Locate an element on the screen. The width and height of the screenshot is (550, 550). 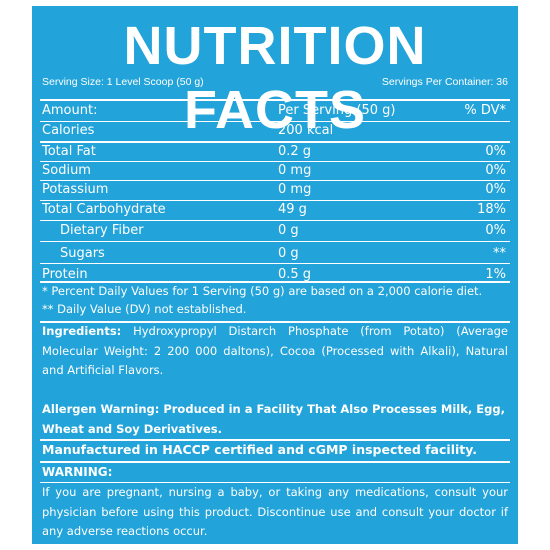
nutrient-label: Potassium is located at coordinates (75, 189).